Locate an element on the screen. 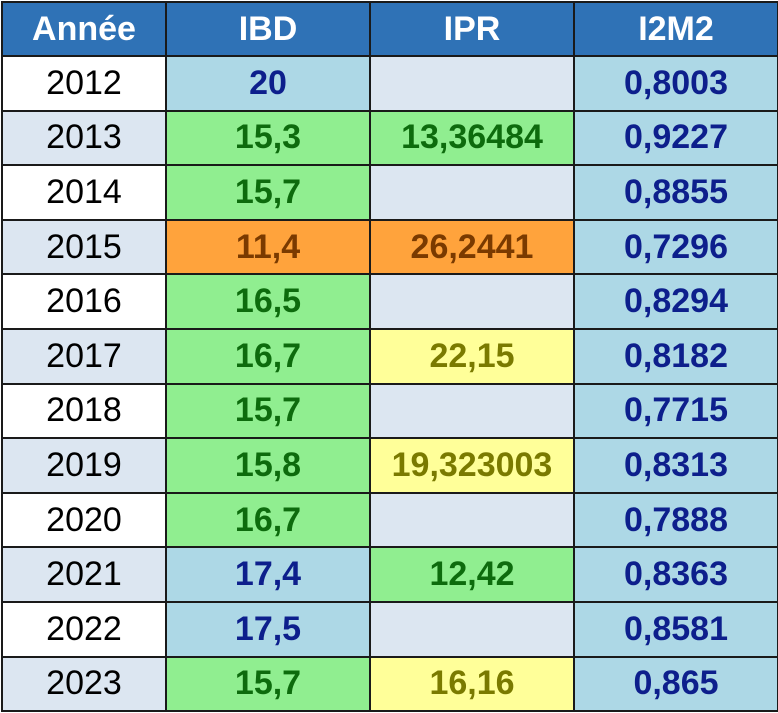 This screenshot has width=778, height=713. table-row: 2022 17,5 0,8581 is located at coordinates (389, 629).